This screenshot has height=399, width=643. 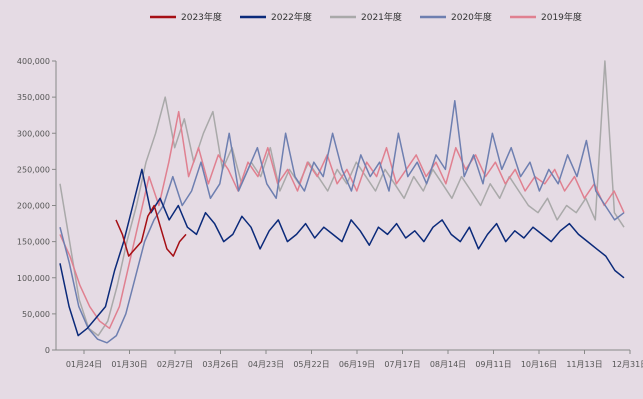 What do you see at coordinates (33, 278) in the screenshot?
I see `y-tick-label: 100,000` at bounding box center [33, 278].